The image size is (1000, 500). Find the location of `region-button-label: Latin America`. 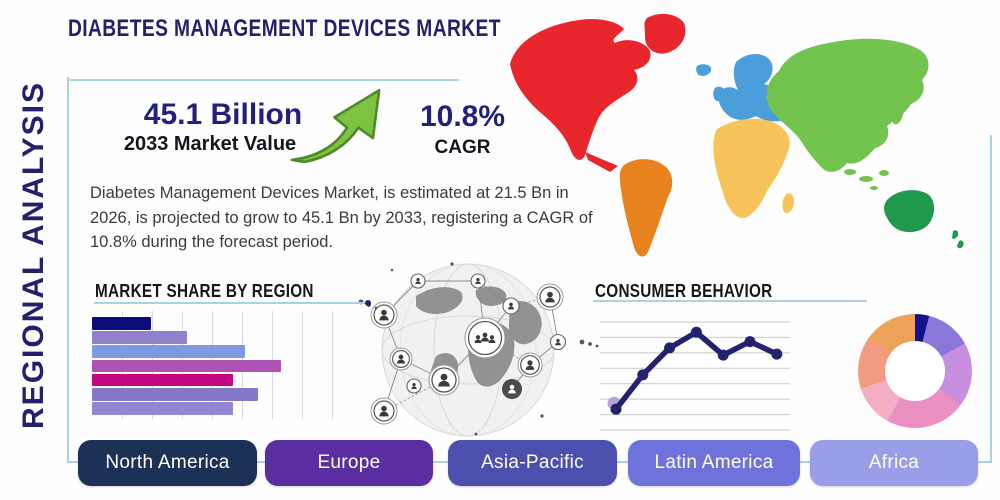

region-button-label: Latin America is located at coordinates (714, 462).